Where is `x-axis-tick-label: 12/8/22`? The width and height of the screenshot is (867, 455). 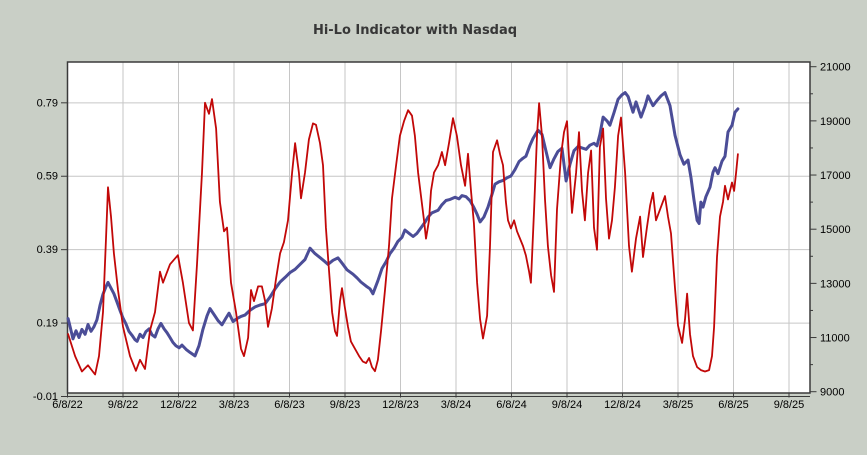 x-axis-tick-label: 12/8/22 is located at coordinates (178, 405).